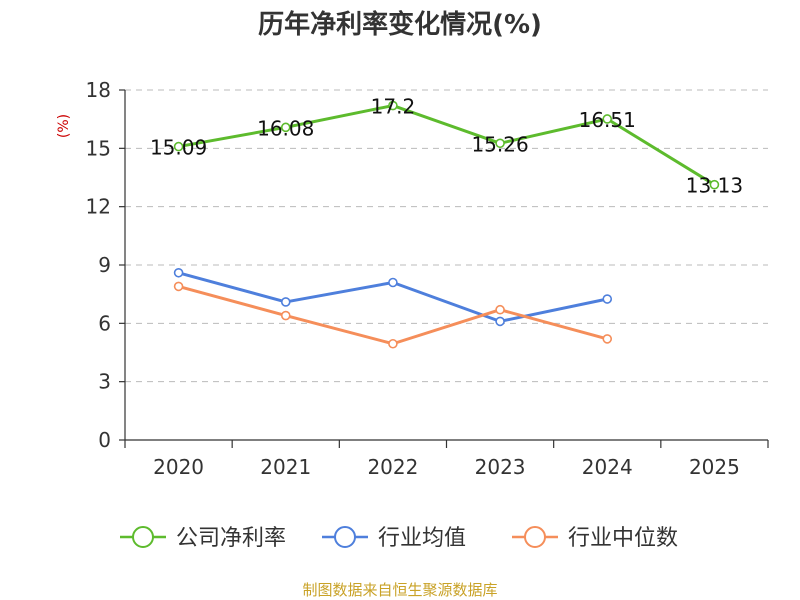 This screenshot has width=800, height=600. What do you see at coordinates (714, 467) in the screenshot?
I see `x-tick-label: 2025` at bounding box center [714, 467].